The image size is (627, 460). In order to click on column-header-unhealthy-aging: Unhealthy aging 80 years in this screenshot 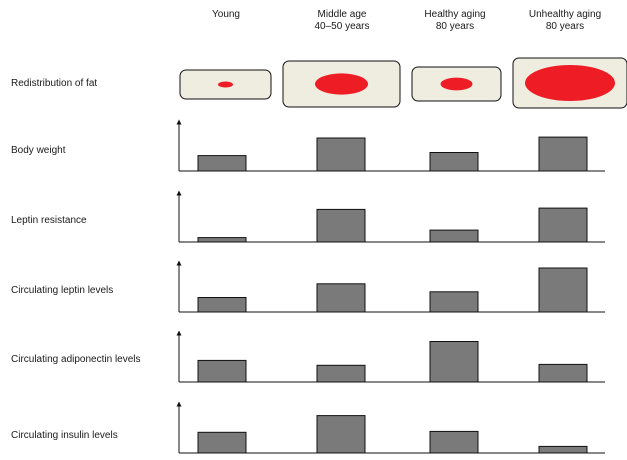, I will do `click(565, 21)`.